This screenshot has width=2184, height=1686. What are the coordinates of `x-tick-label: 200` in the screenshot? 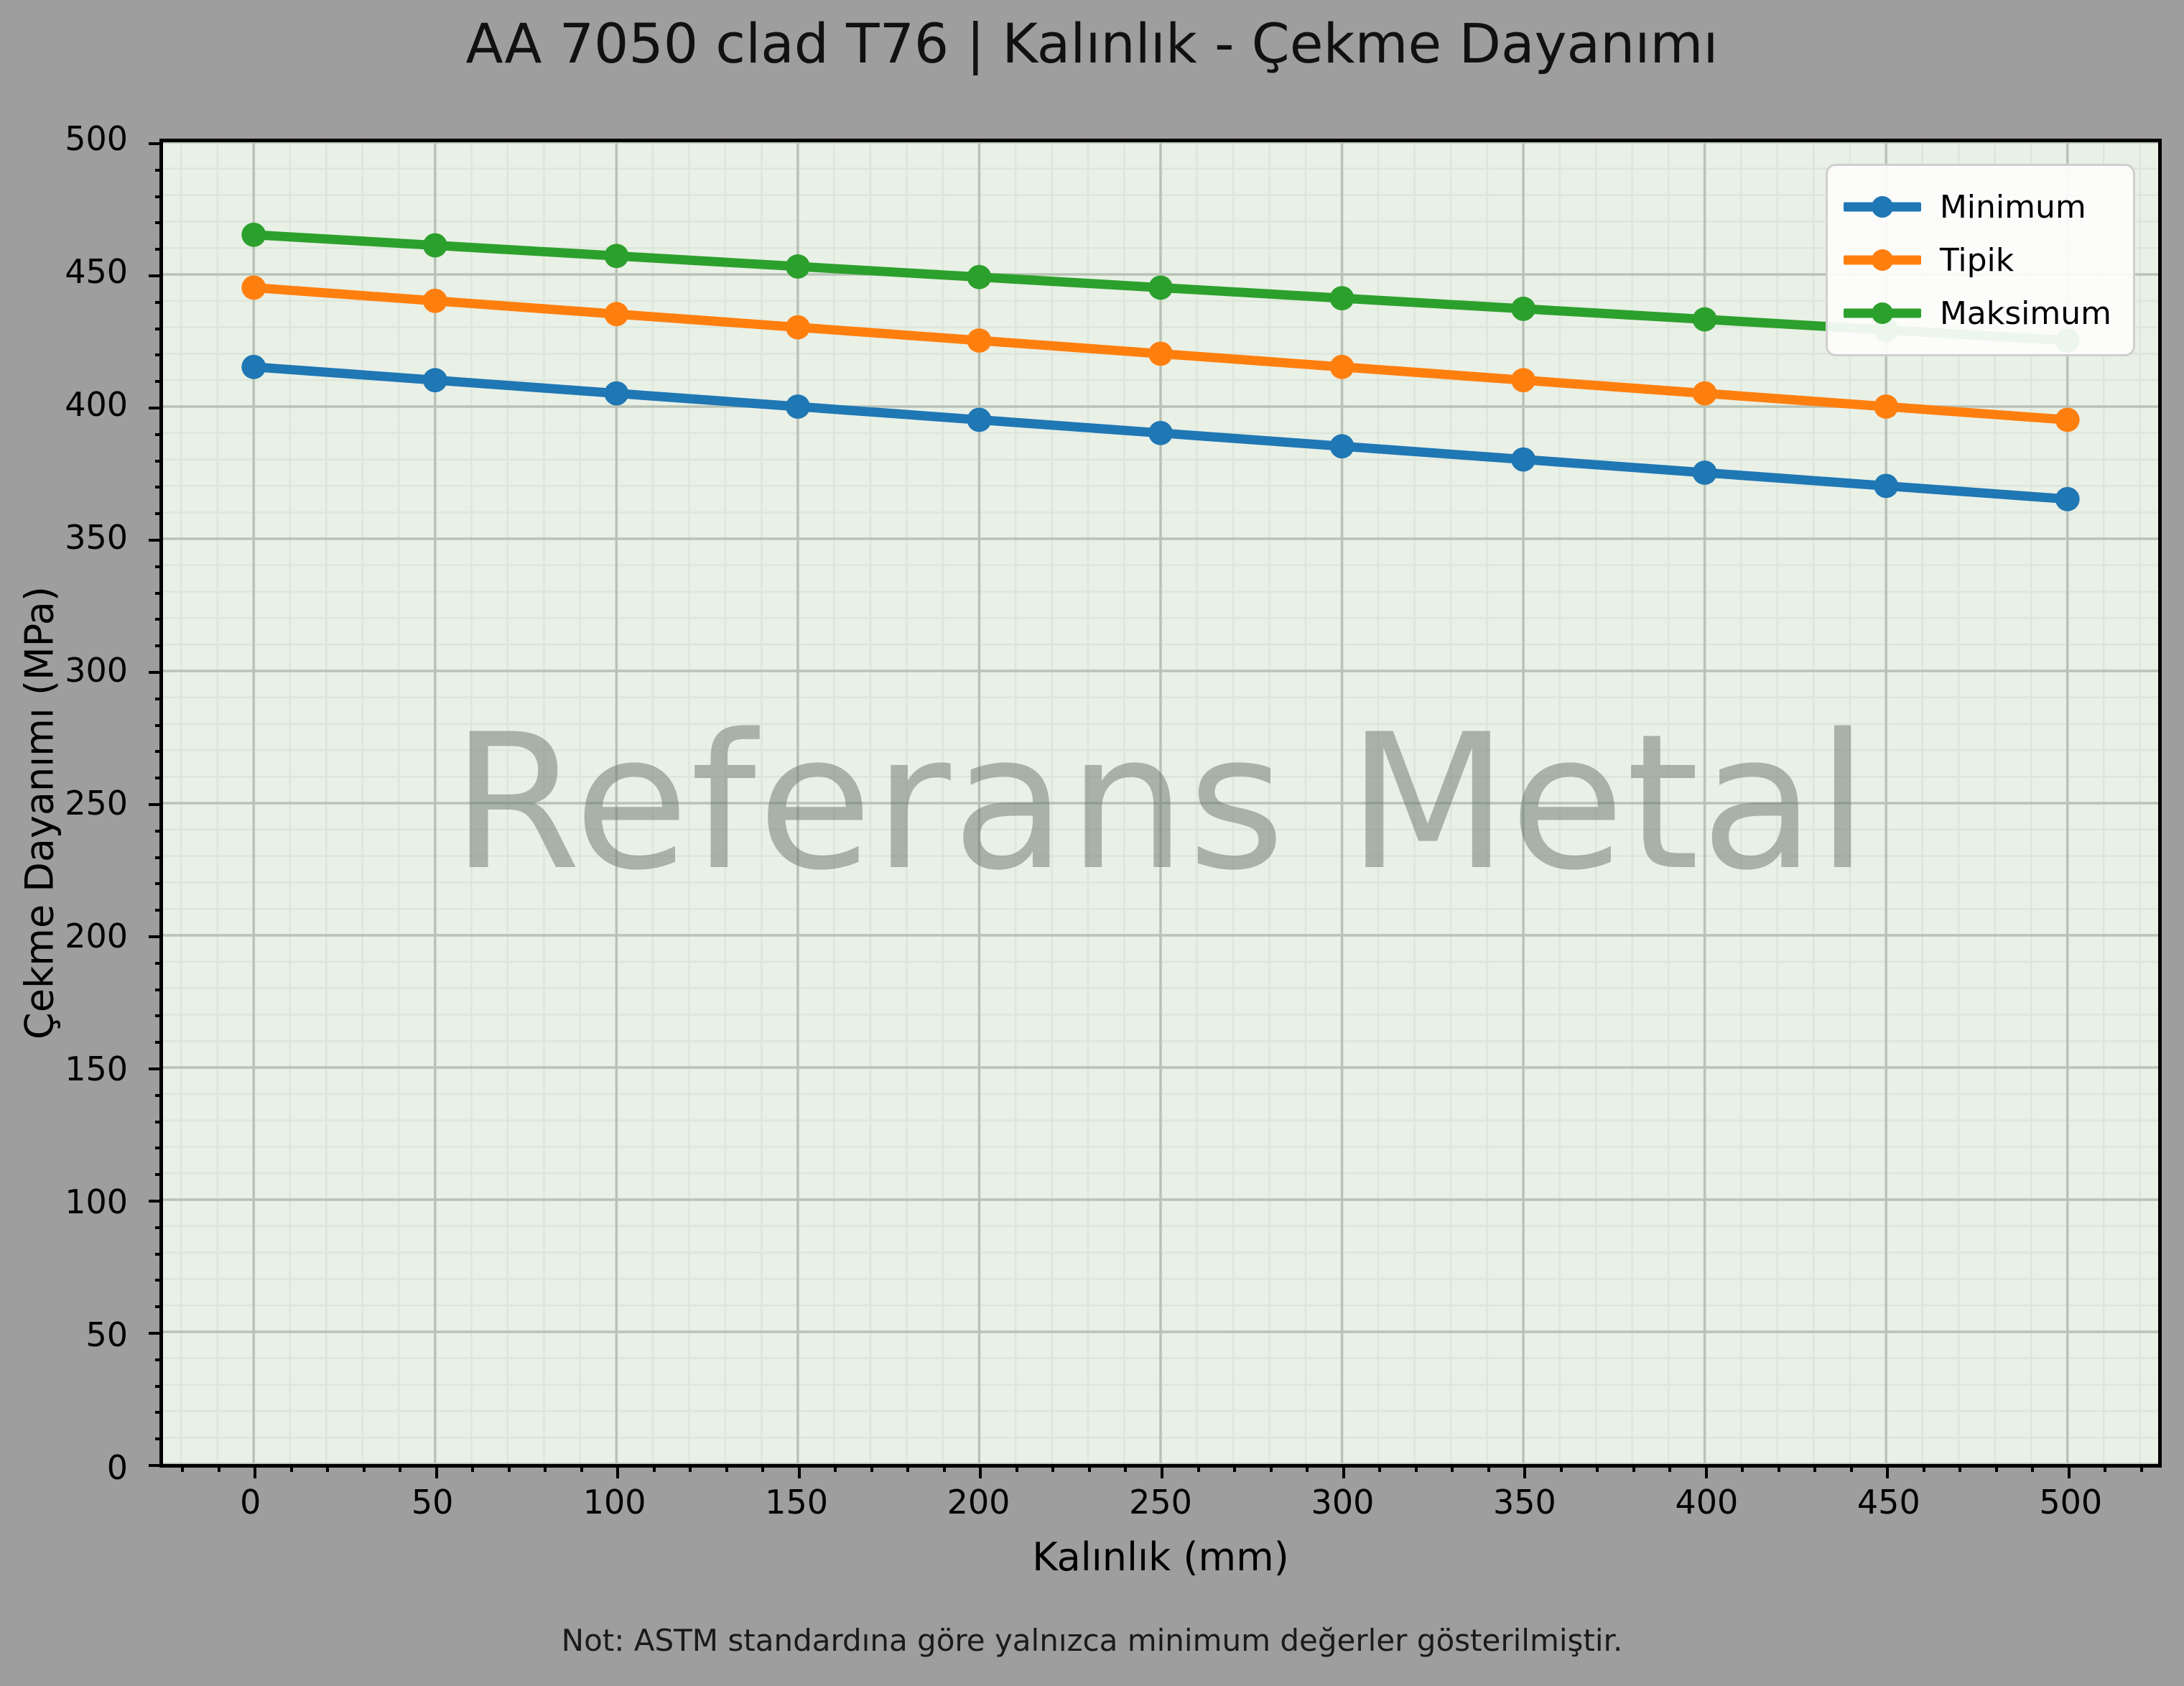 It's located at (978, 1502).